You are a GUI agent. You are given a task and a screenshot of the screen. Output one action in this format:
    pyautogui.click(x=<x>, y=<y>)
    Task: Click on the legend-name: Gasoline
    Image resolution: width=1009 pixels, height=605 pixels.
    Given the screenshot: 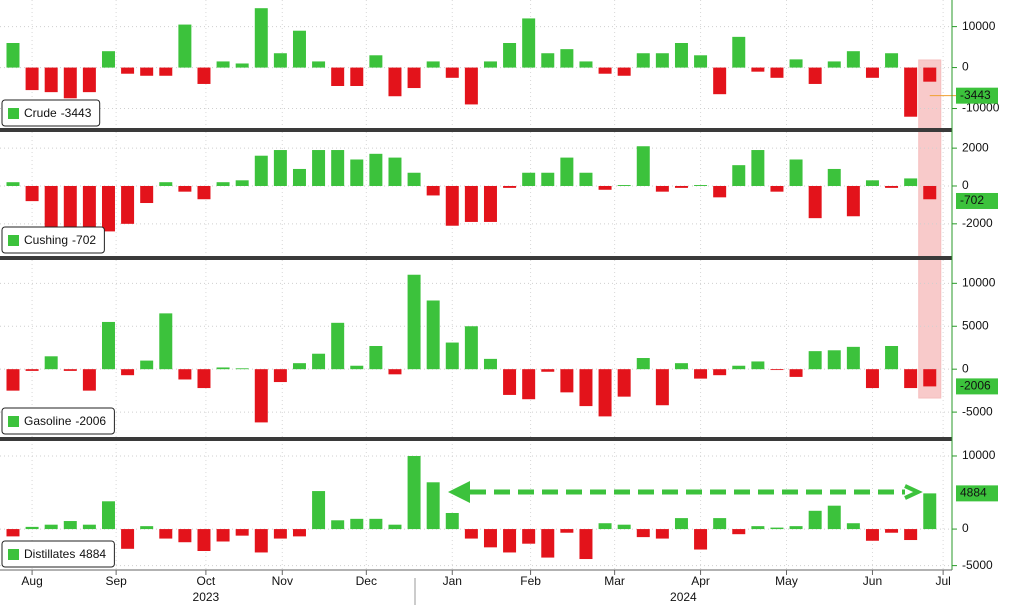 What is the action you would take?
    pyautogui.click(x=48, y=421)
    